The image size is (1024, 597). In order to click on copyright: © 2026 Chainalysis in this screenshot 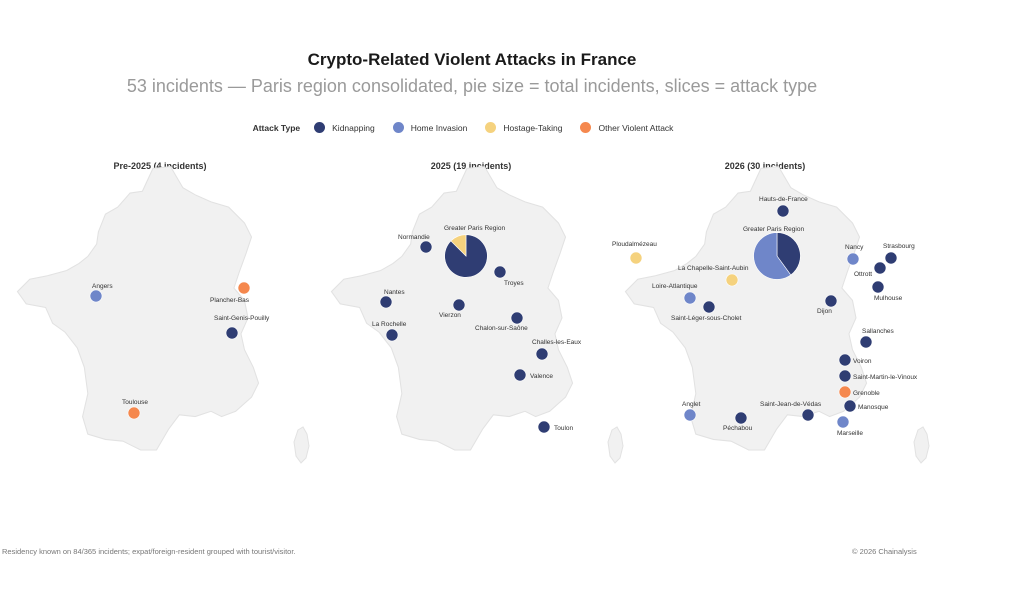, I will do `click(884, 551)`.